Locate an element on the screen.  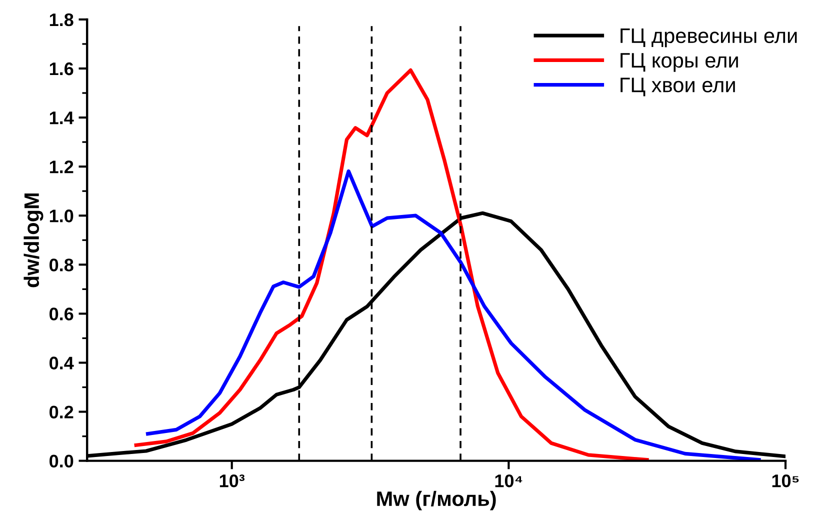
y-tick-label: 1.2 is located at coordinates (62, 167).